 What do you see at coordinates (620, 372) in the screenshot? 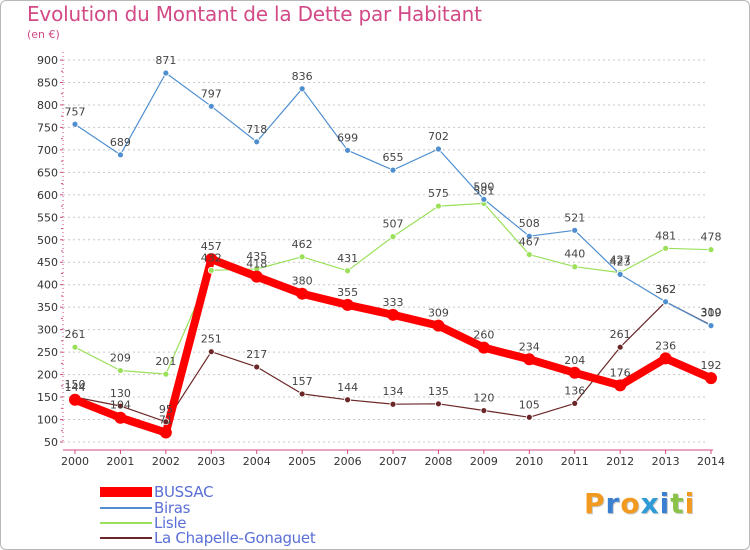
I see `data-label-bussac: 176` at bounding box center [620, 372].